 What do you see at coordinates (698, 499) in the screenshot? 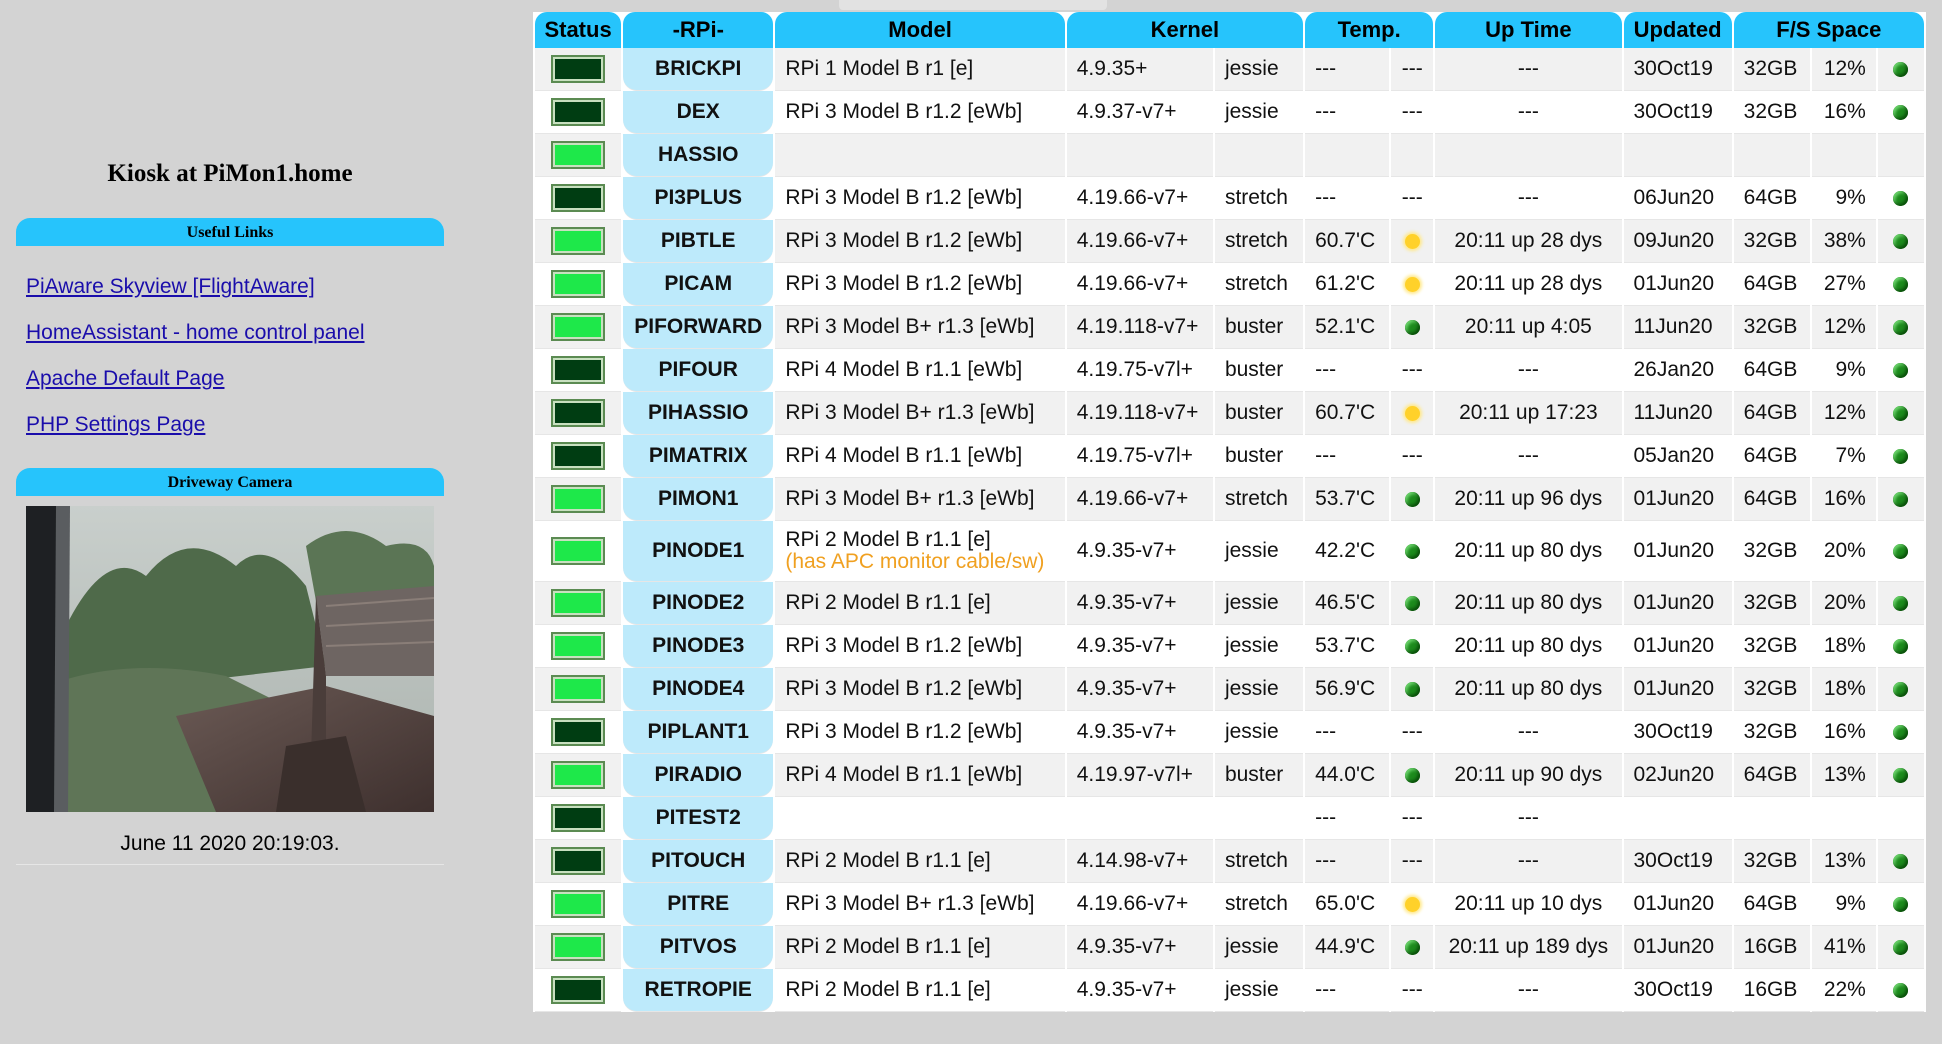
I see `rpi-name-cell: PIMON1` at bounding box center [698, 499].